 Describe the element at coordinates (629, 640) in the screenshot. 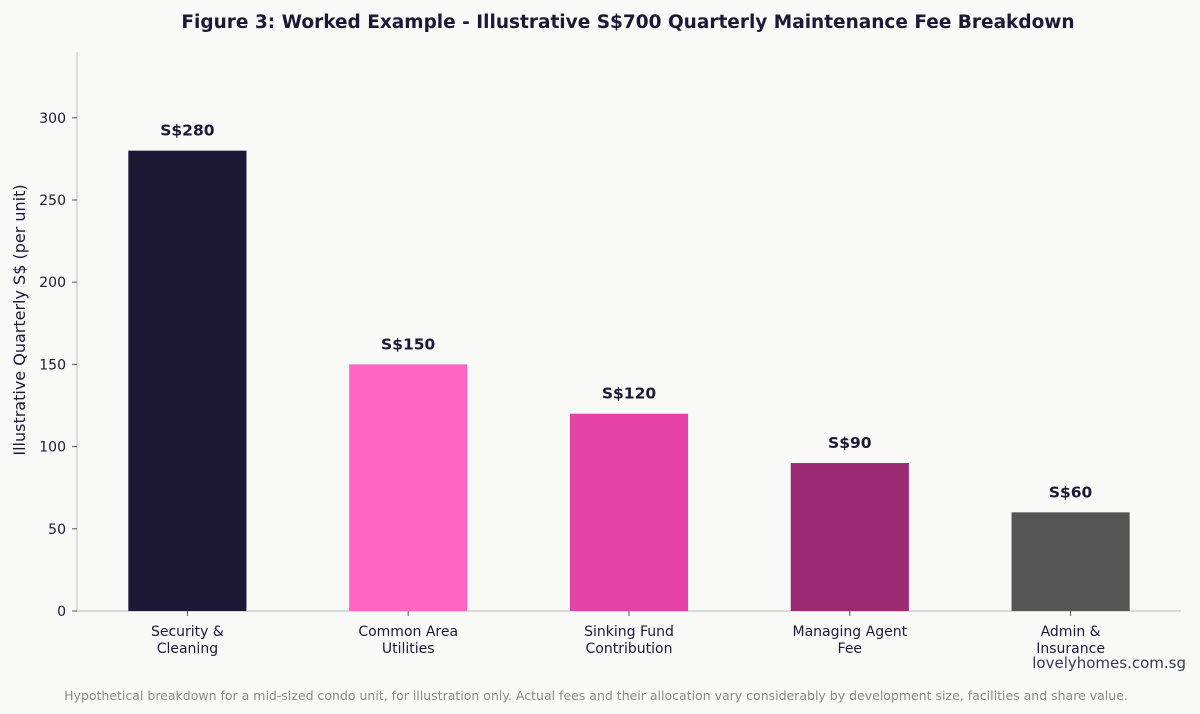

I see `x-tick-label: Sinking Fund Contribution` at that location.